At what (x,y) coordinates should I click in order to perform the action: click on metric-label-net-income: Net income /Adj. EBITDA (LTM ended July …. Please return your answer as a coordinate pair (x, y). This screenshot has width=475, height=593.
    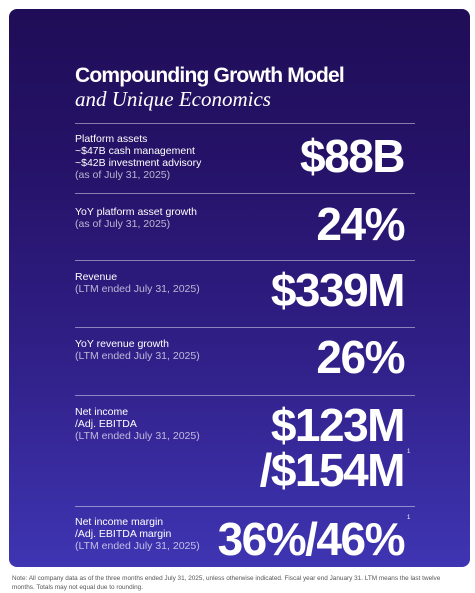
    Looking at the image, I should click on (162, 424).